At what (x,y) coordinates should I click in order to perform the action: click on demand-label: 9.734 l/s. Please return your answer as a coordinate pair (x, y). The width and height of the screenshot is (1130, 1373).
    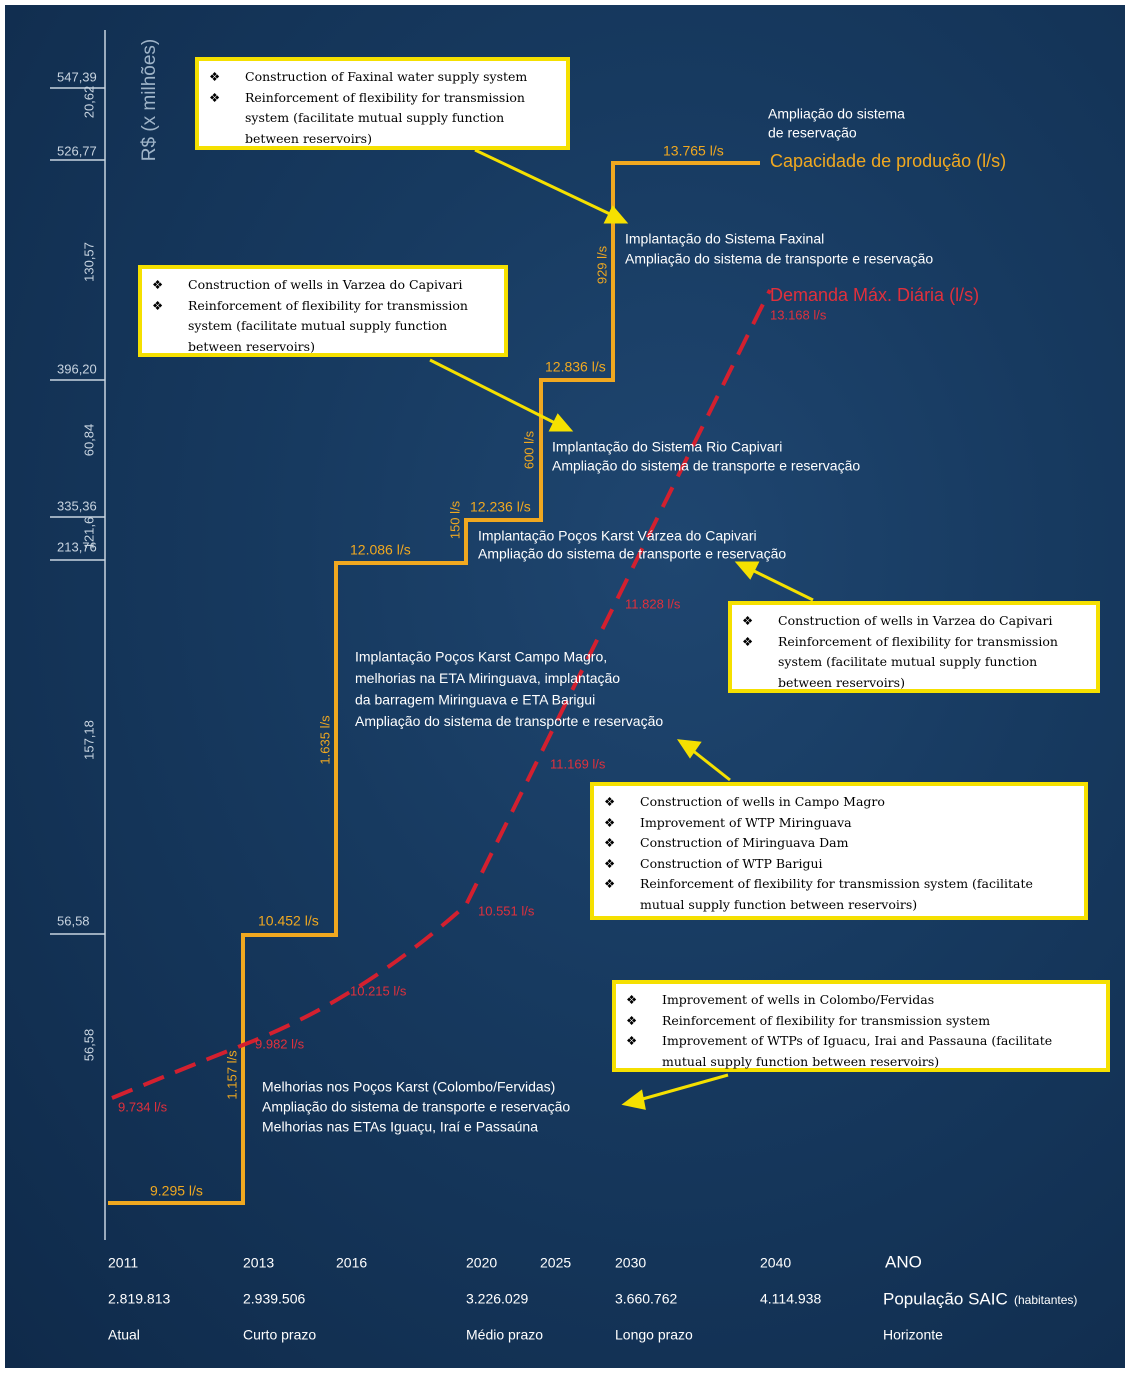
    Looking at the image, I should click on (143, 1106).